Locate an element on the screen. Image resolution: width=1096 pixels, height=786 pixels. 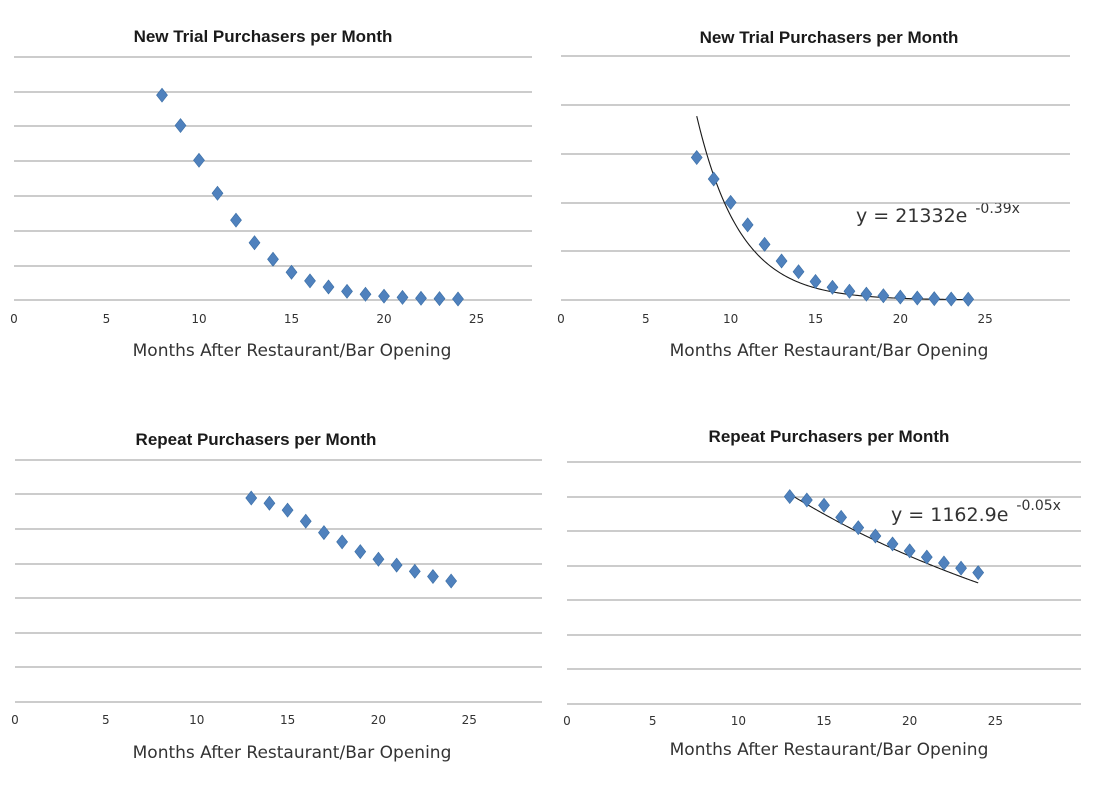
trendline-equation-exponent: -0.39x is located at coordinates (997, 209).